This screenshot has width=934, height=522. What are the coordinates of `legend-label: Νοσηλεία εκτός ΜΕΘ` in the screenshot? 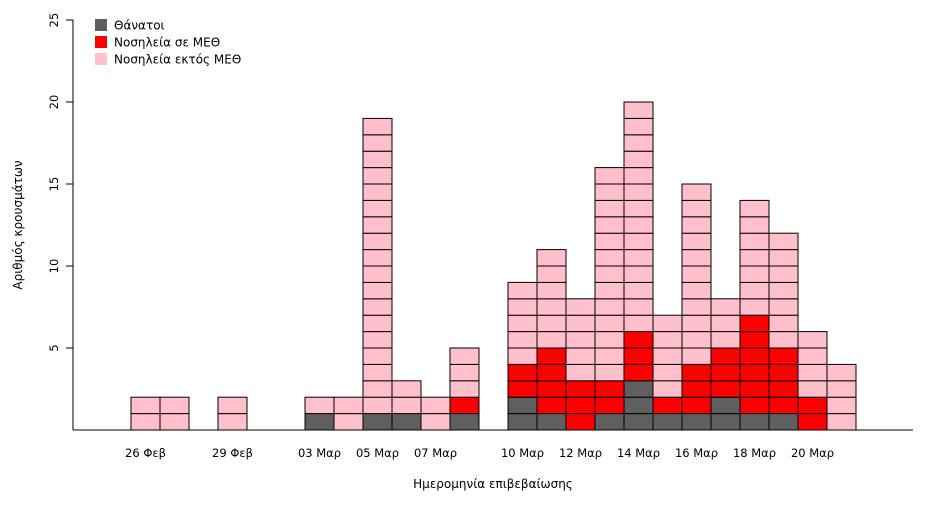 It's located at (177, 60).